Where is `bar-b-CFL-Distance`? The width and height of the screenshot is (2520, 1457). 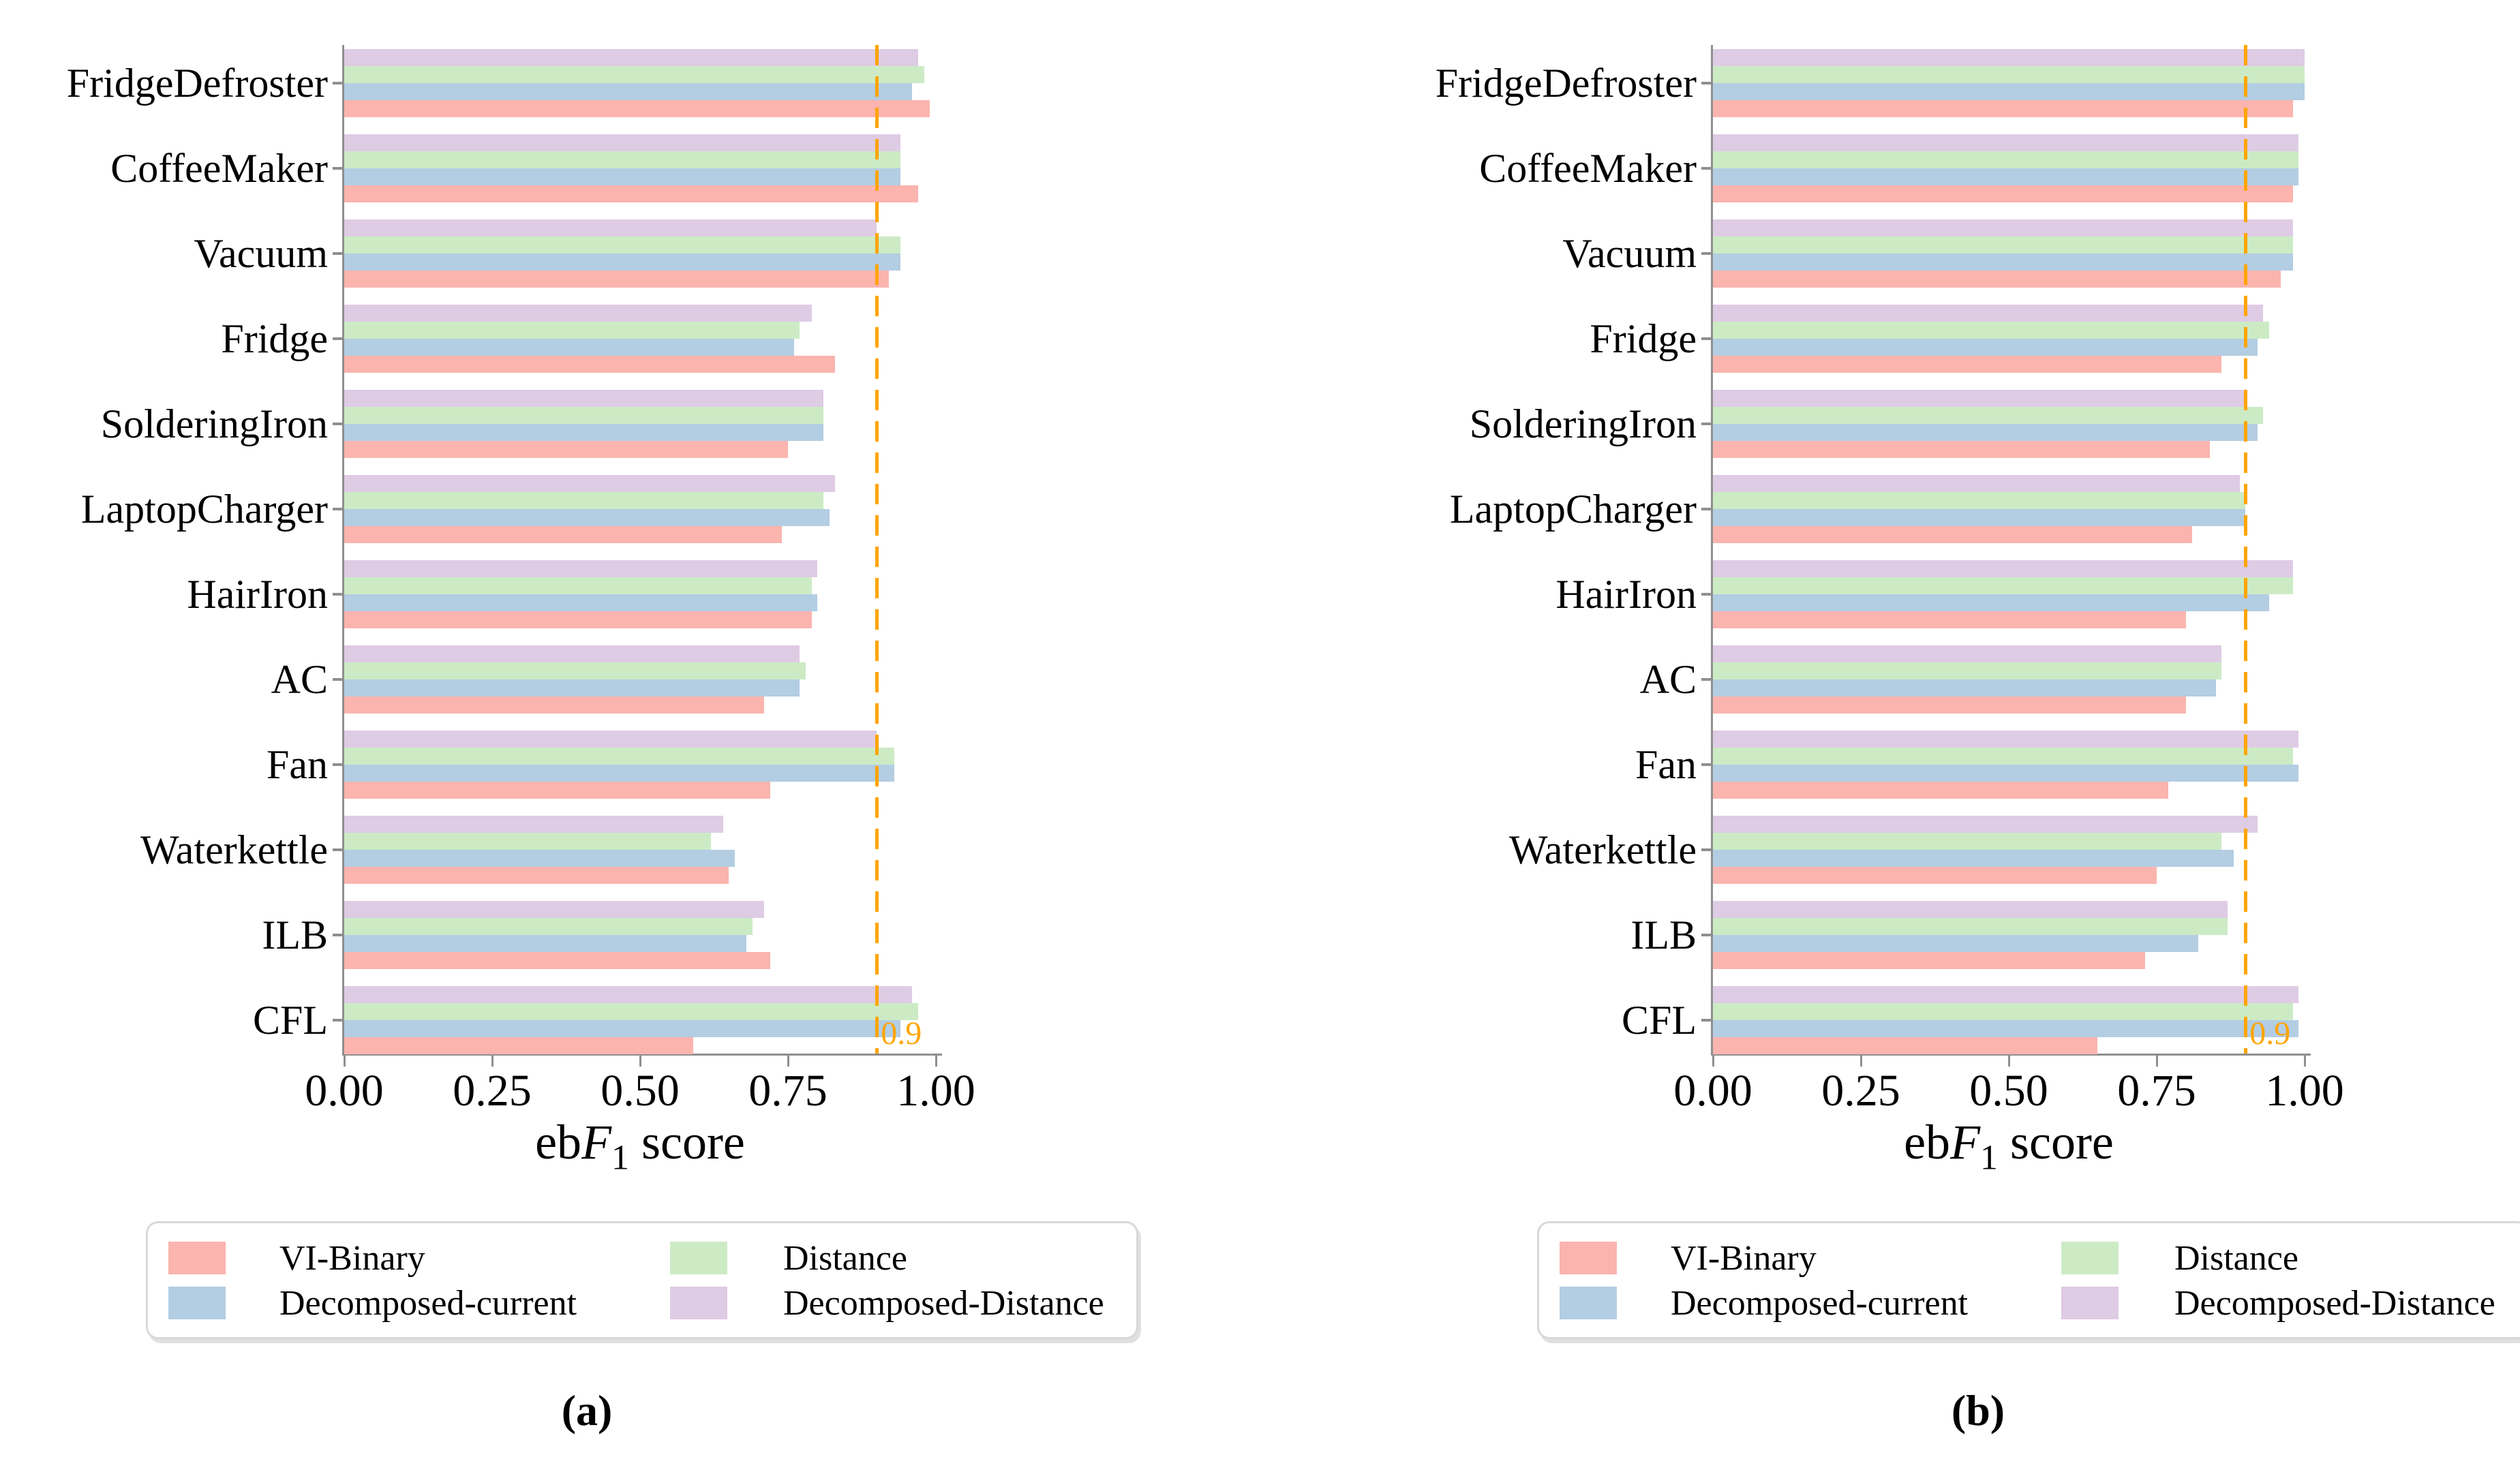 bar-b-CFL-Distance is located at coordinates (2003, 1012).